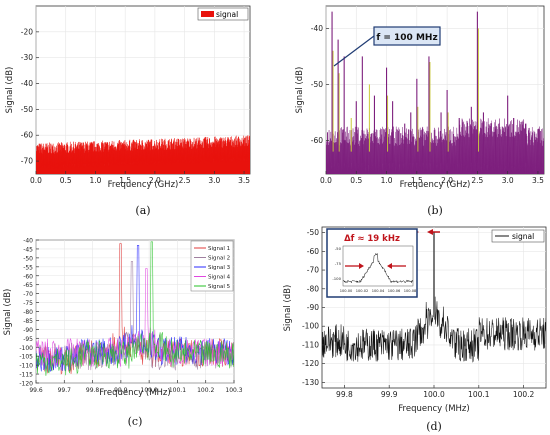  I want to click on legend-d: signal, so click(518, 236).